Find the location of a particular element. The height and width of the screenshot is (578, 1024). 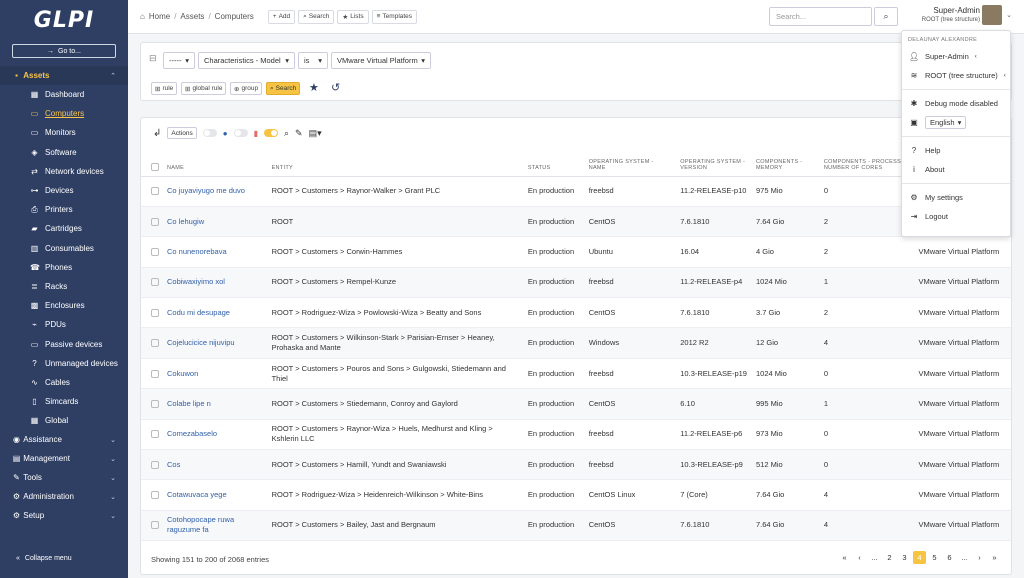

sidebar-section-setup: ⚙ Setup ⌄ is located at coordinates (64, 516).